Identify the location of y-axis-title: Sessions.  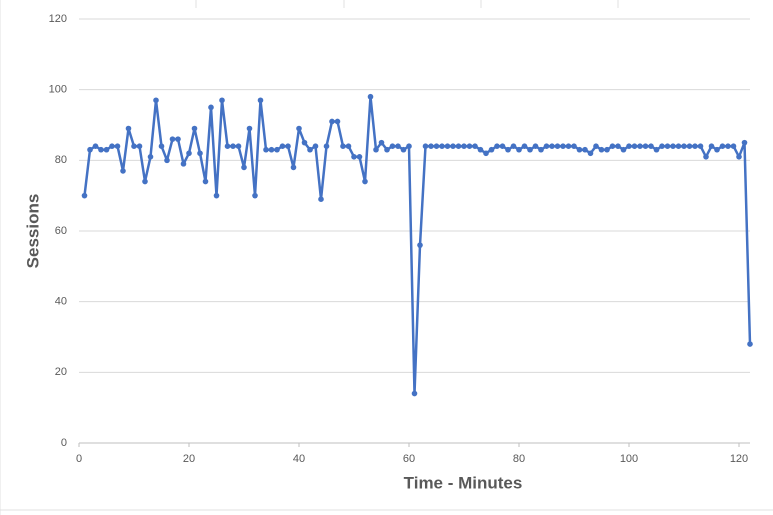
(32, 231).